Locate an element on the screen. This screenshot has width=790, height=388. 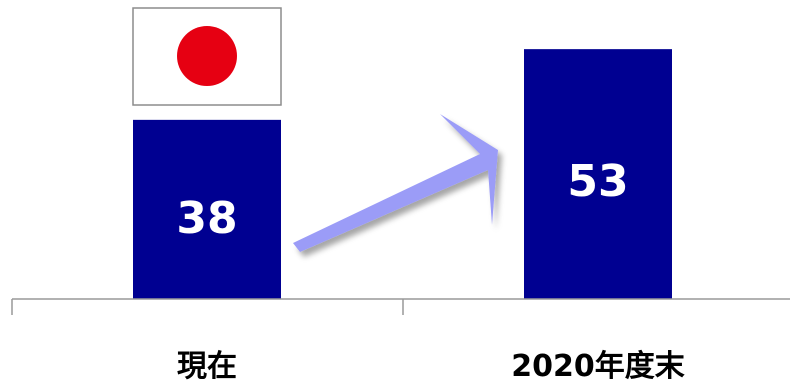
increase-arrow-icon is located at coordinates (395, 183).